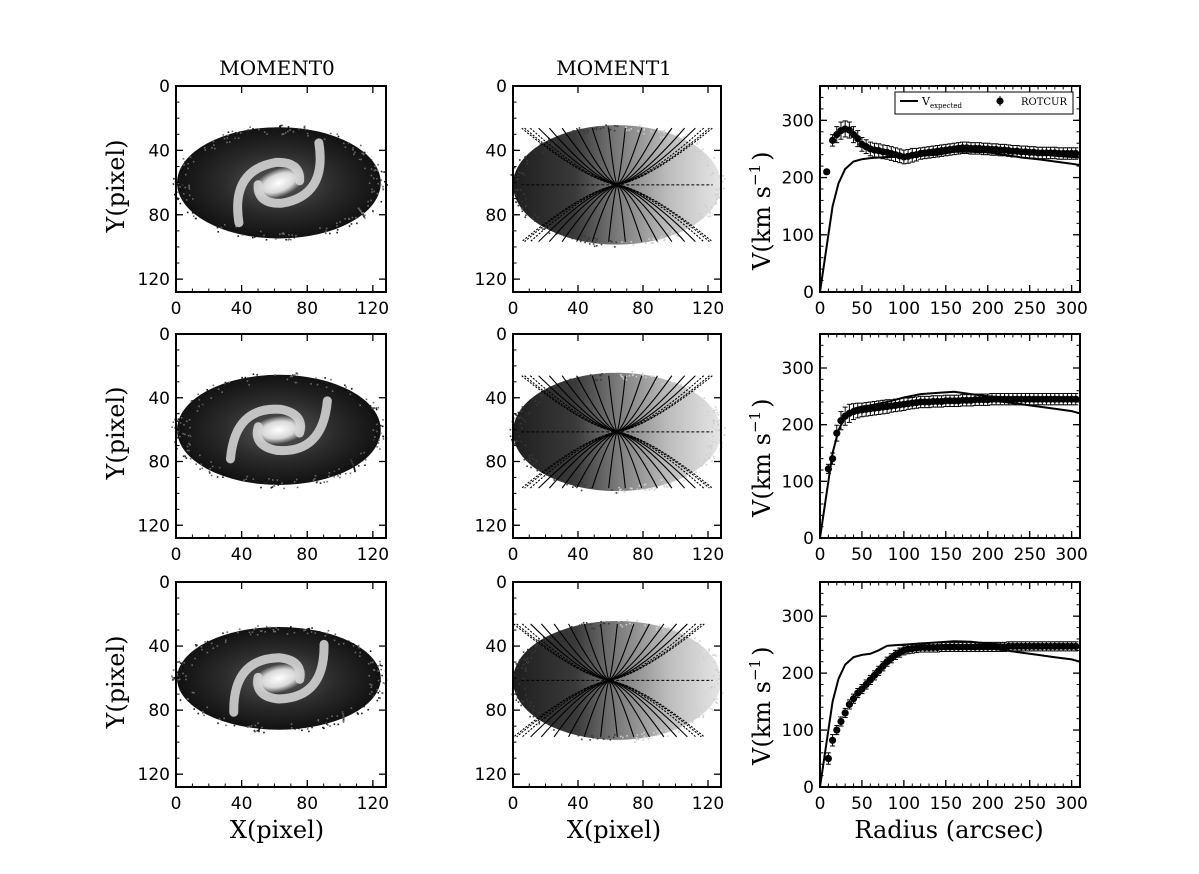 This screenshot has width=1199, height=874. What do you see at coordinates (496, 647) in the screenshot?
I see `moment1-row3-ytick-label: 40` at bounding box center [496, 647].